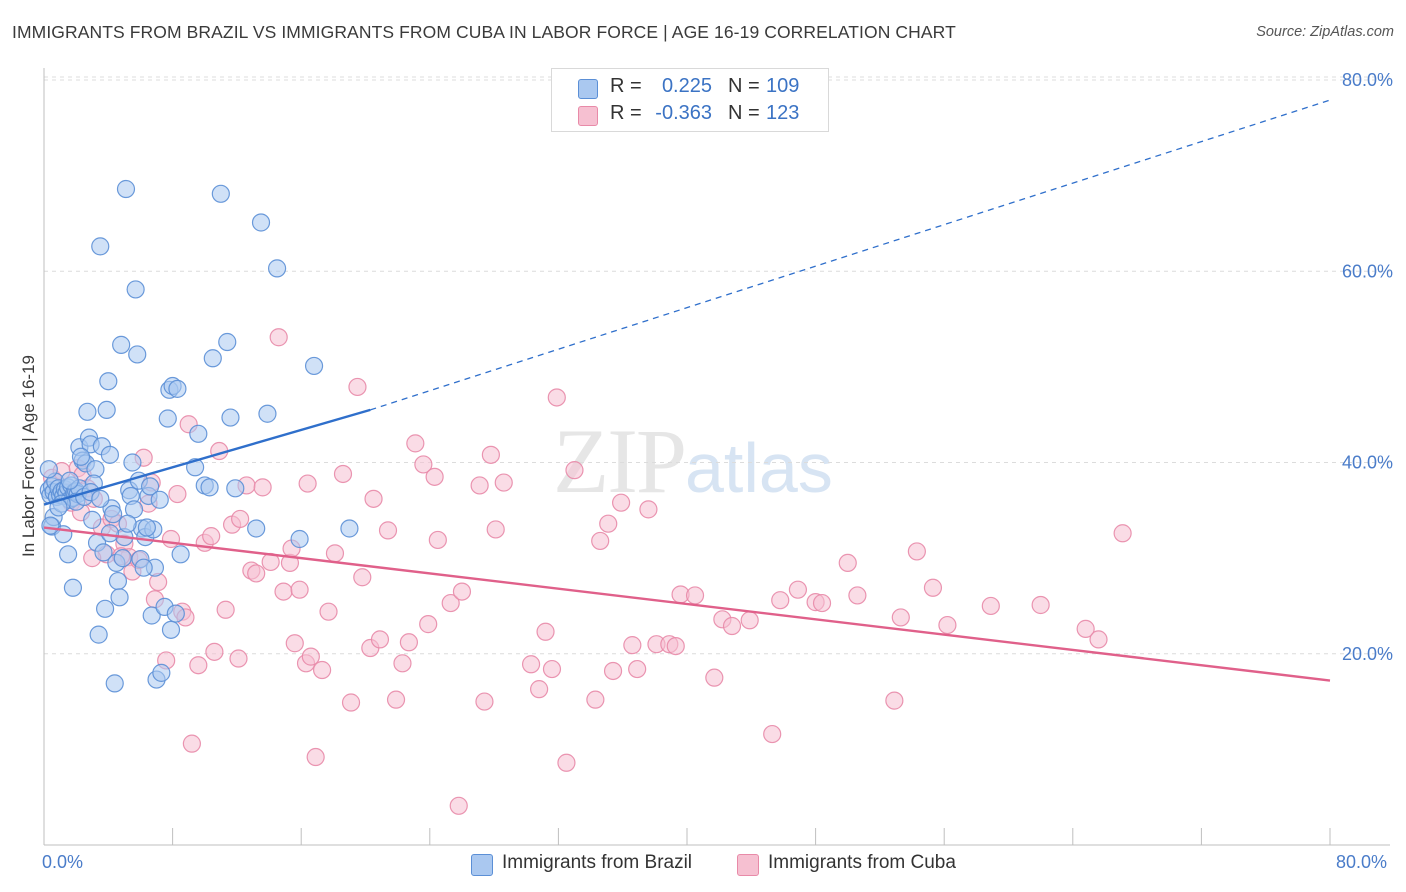 This screenshot has width=1406, height=892. I want to click on y-axis-label: In Labor Force | Age 16-19, so click(28, 456).